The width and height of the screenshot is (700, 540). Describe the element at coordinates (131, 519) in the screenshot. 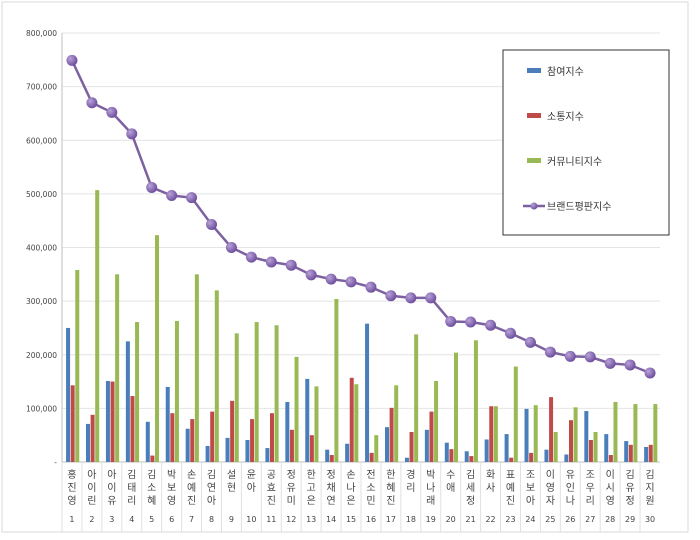

I see `rank-label: 4` at that location.